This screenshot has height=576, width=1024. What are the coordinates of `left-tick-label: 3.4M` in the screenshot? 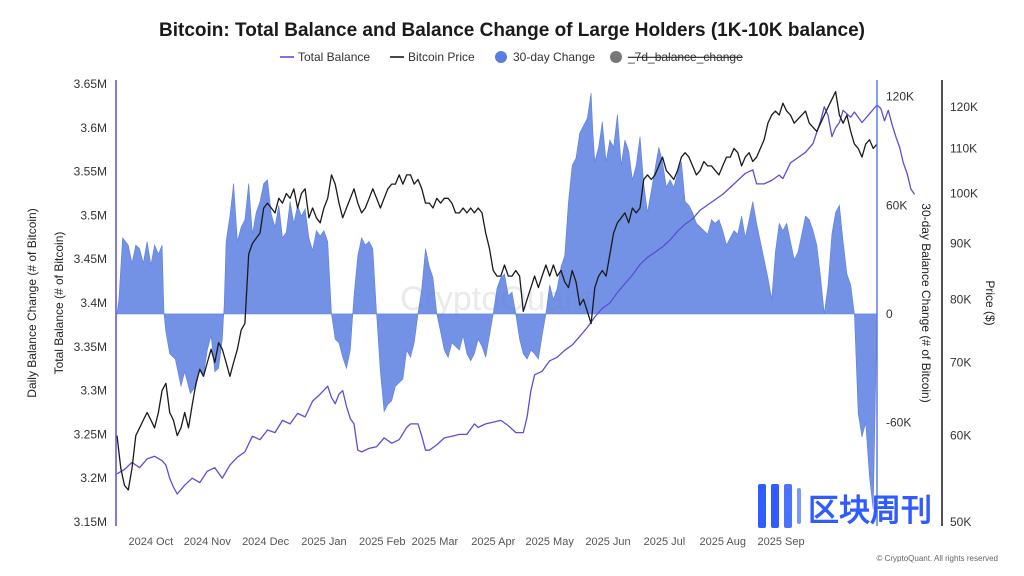 It's located at (93, 303).